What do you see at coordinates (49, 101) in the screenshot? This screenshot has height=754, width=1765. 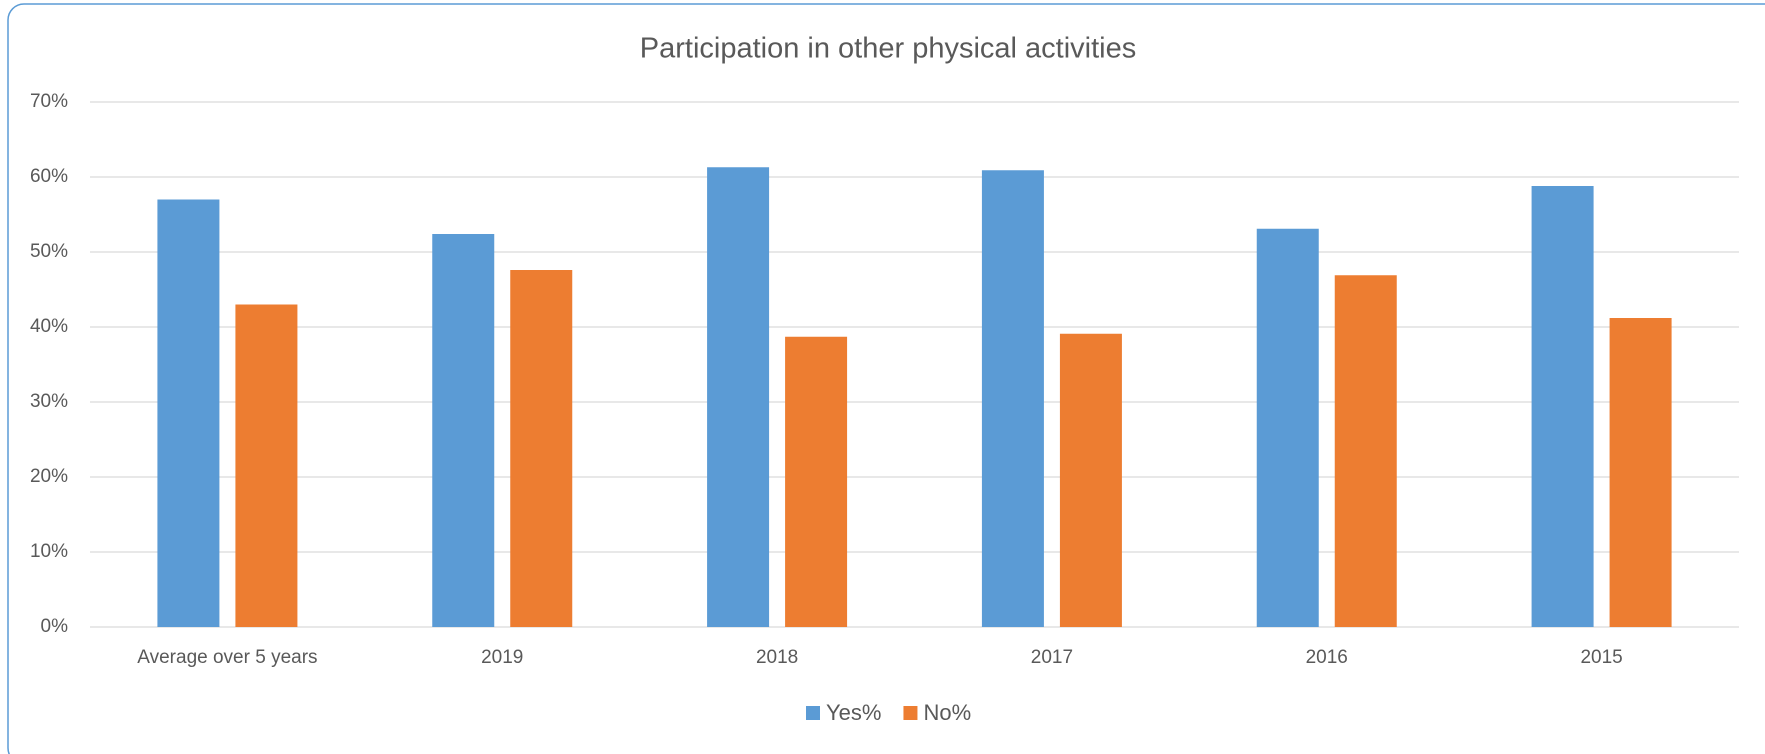 I see `y-tick-label: 70%` at bounding box center [49, 101].